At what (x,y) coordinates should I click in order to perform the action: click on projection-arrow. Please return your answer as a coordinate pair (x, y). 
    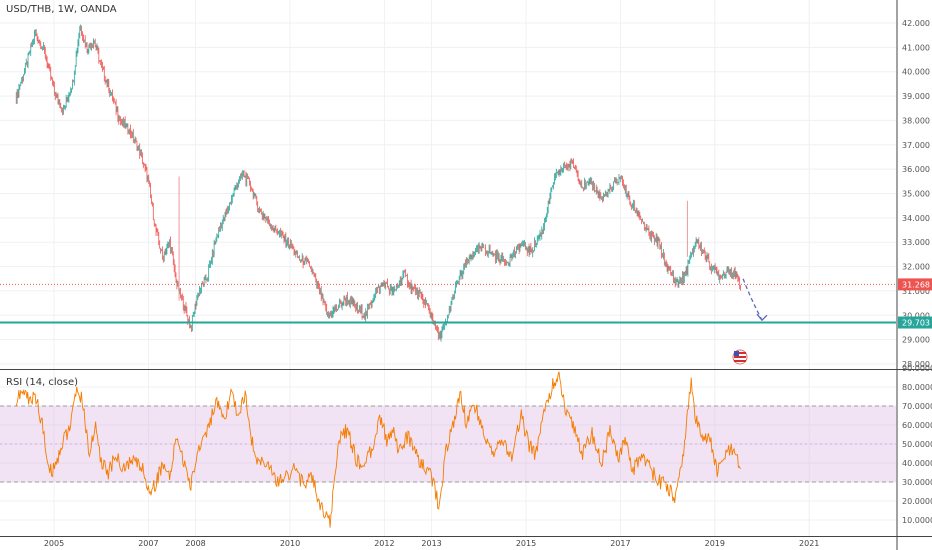
    Looking at the image, I should click on (752, 299).